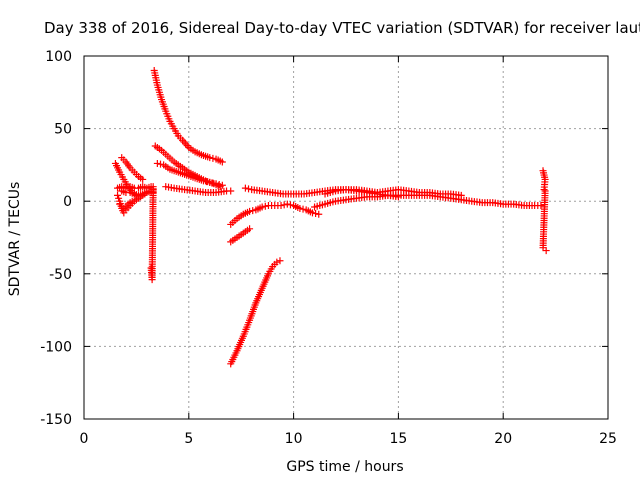  Describe the element at coordinates (56, 420) in the screenshot. I see `y-tick-label: -150` at that location.